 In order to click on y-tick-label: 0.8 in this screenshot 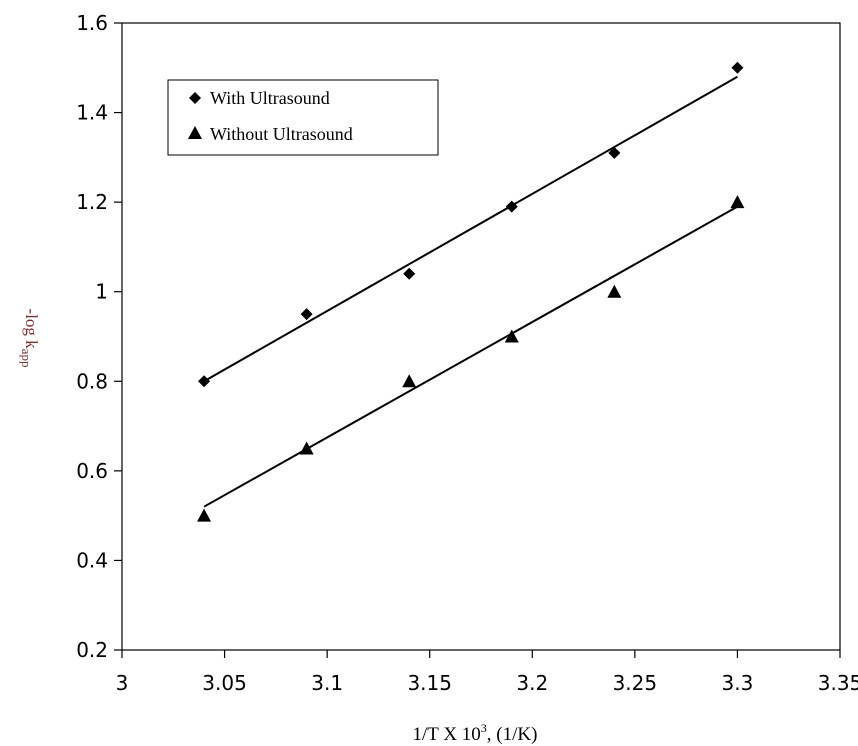, I will do `click(92, 381)`.